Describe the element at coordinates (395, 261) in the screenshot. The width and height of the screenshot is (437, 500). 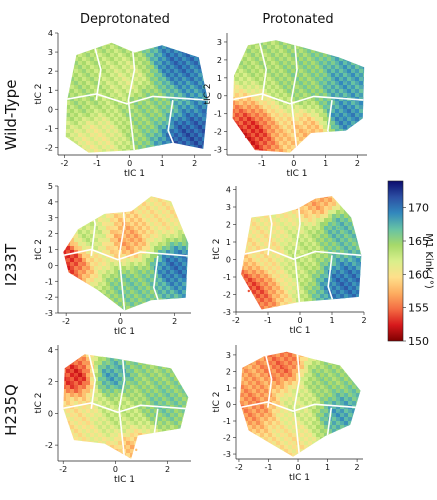
I see `colorbar` at that location.